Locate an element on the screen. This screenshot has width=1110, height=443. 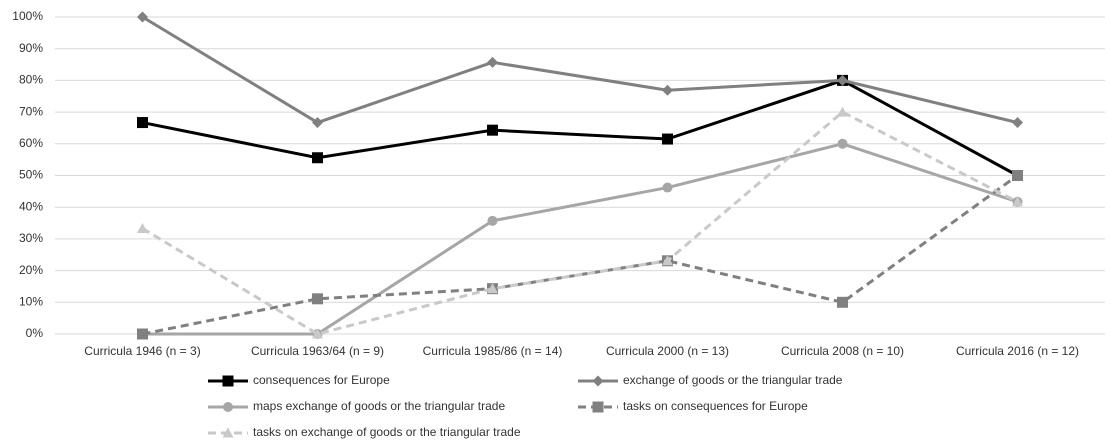
y-tick-label: 40% is located at coordinates (31, 206).